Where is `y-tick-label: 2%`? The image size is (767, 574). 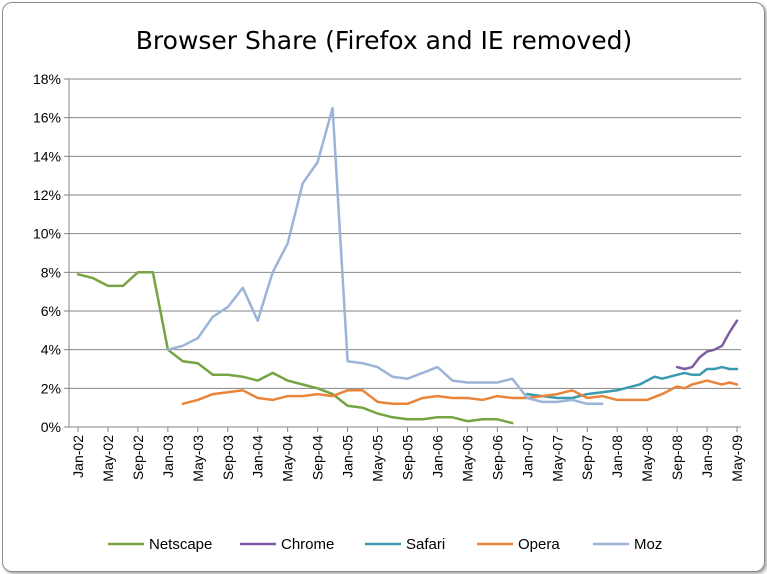
y-tick-label: 2% is located at coordinates (51, 388).